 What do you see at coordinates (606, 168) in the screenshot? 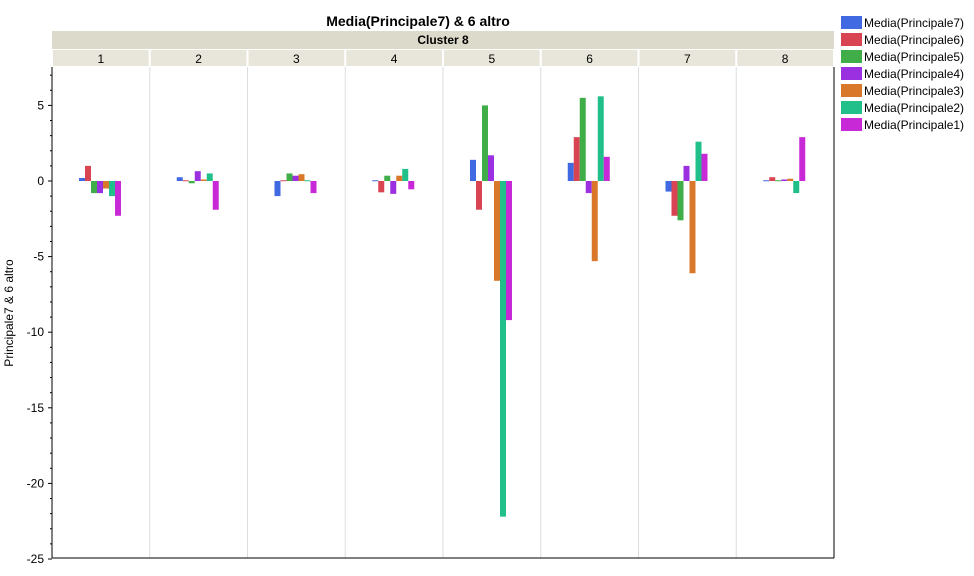
I see `bar-6-s7` at bounding box center [606, 168].